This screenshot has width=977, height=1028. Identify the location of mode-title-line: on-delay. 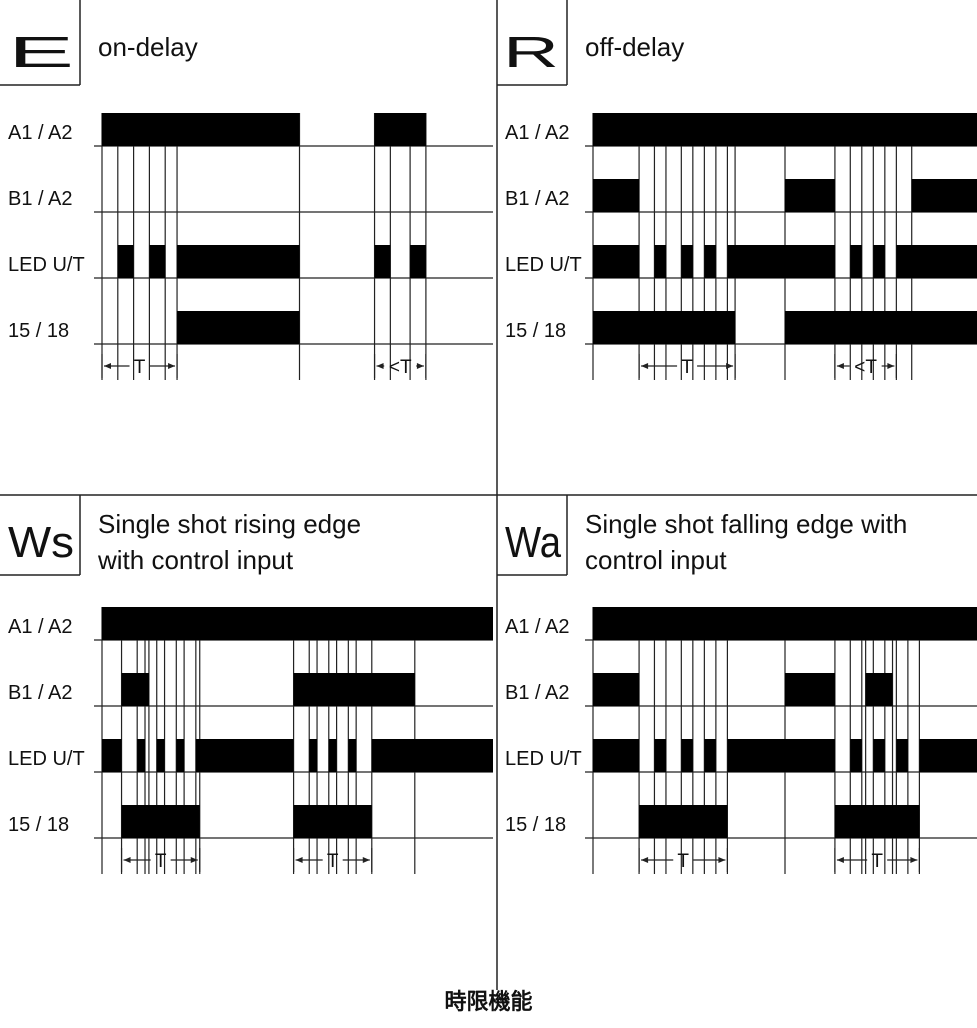
(148, 47).